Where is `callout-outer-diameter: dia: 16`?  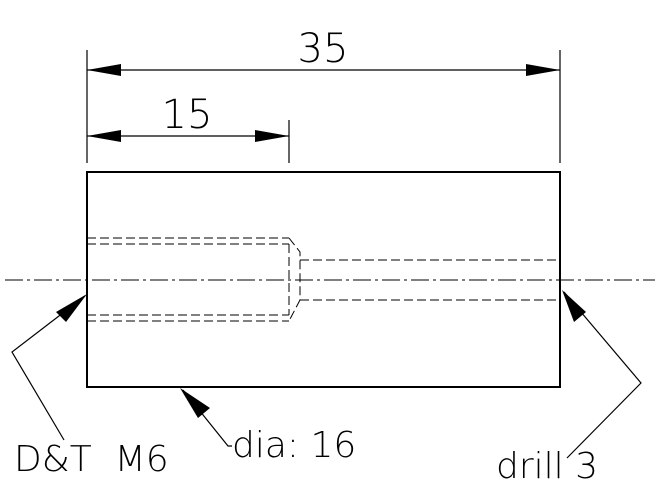 callout-outer-diameter: dia: 16 is located at coordinates (294, 445).